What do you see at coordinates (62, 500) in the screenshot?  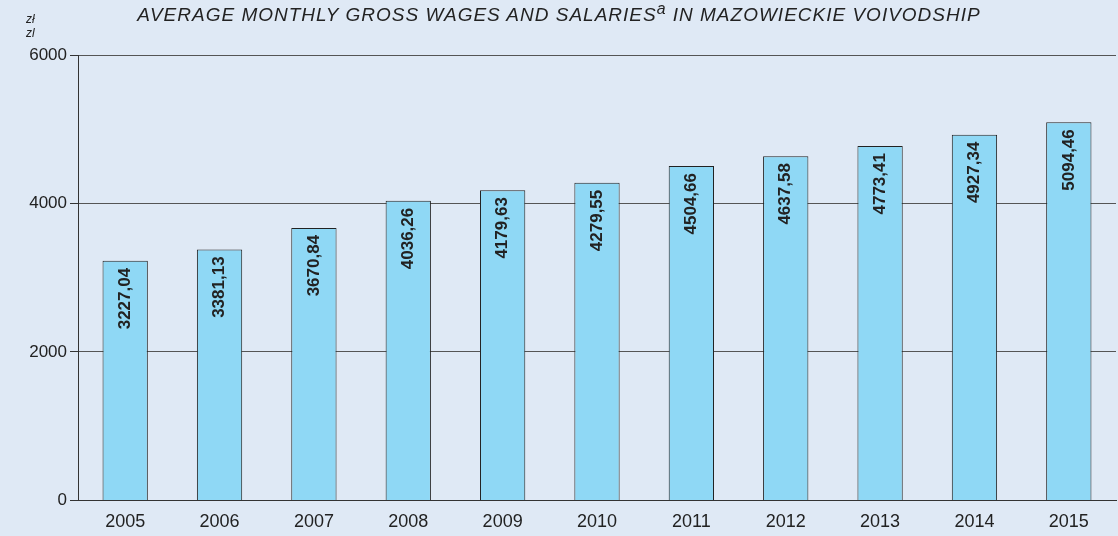 I see `y-tick-label: 0` at bounding box center [62, 500].